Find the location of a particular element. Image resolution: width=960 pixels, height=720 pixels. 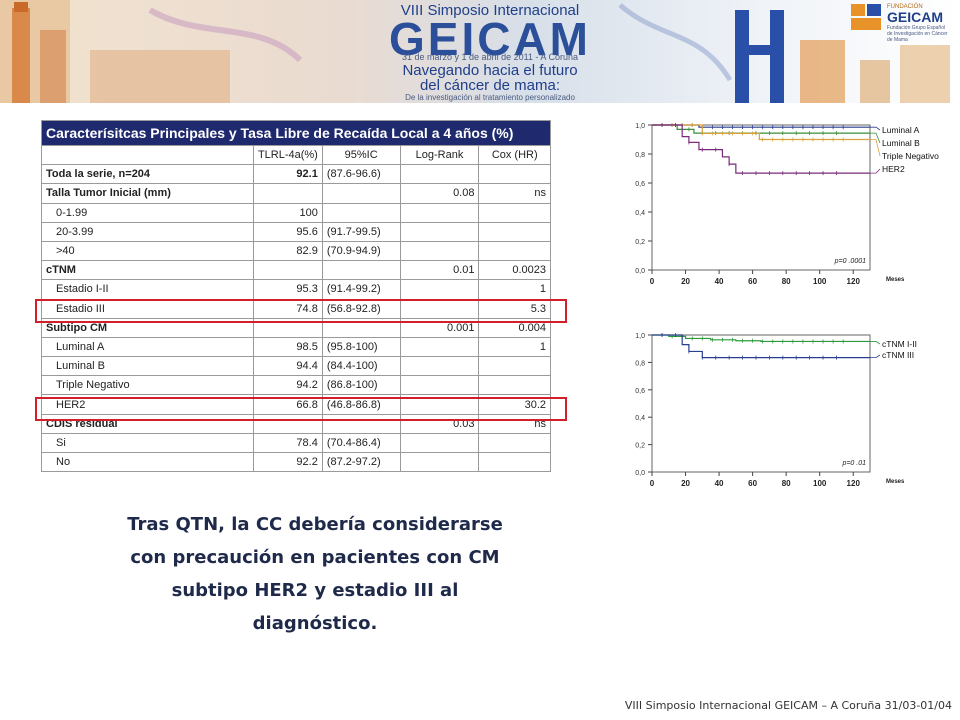

cell-ic: (84.4-100) is located at coordinates (361, 366).